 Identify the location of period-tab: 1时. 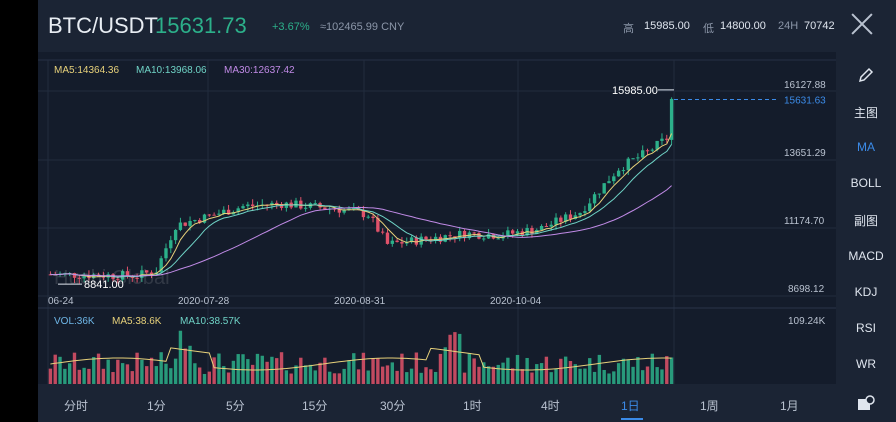
(472, 406).